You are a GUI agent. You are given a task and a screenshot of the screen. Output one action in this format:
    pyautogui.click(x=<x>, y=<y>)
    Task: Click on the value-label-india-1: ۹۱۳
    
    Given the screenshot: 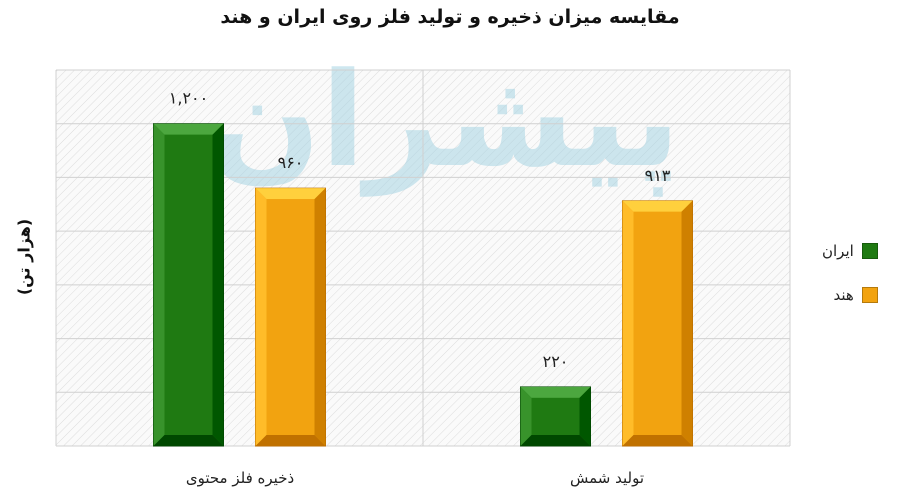 What is the action you would take?
    pyautogui.click(x=658, y=175)
    